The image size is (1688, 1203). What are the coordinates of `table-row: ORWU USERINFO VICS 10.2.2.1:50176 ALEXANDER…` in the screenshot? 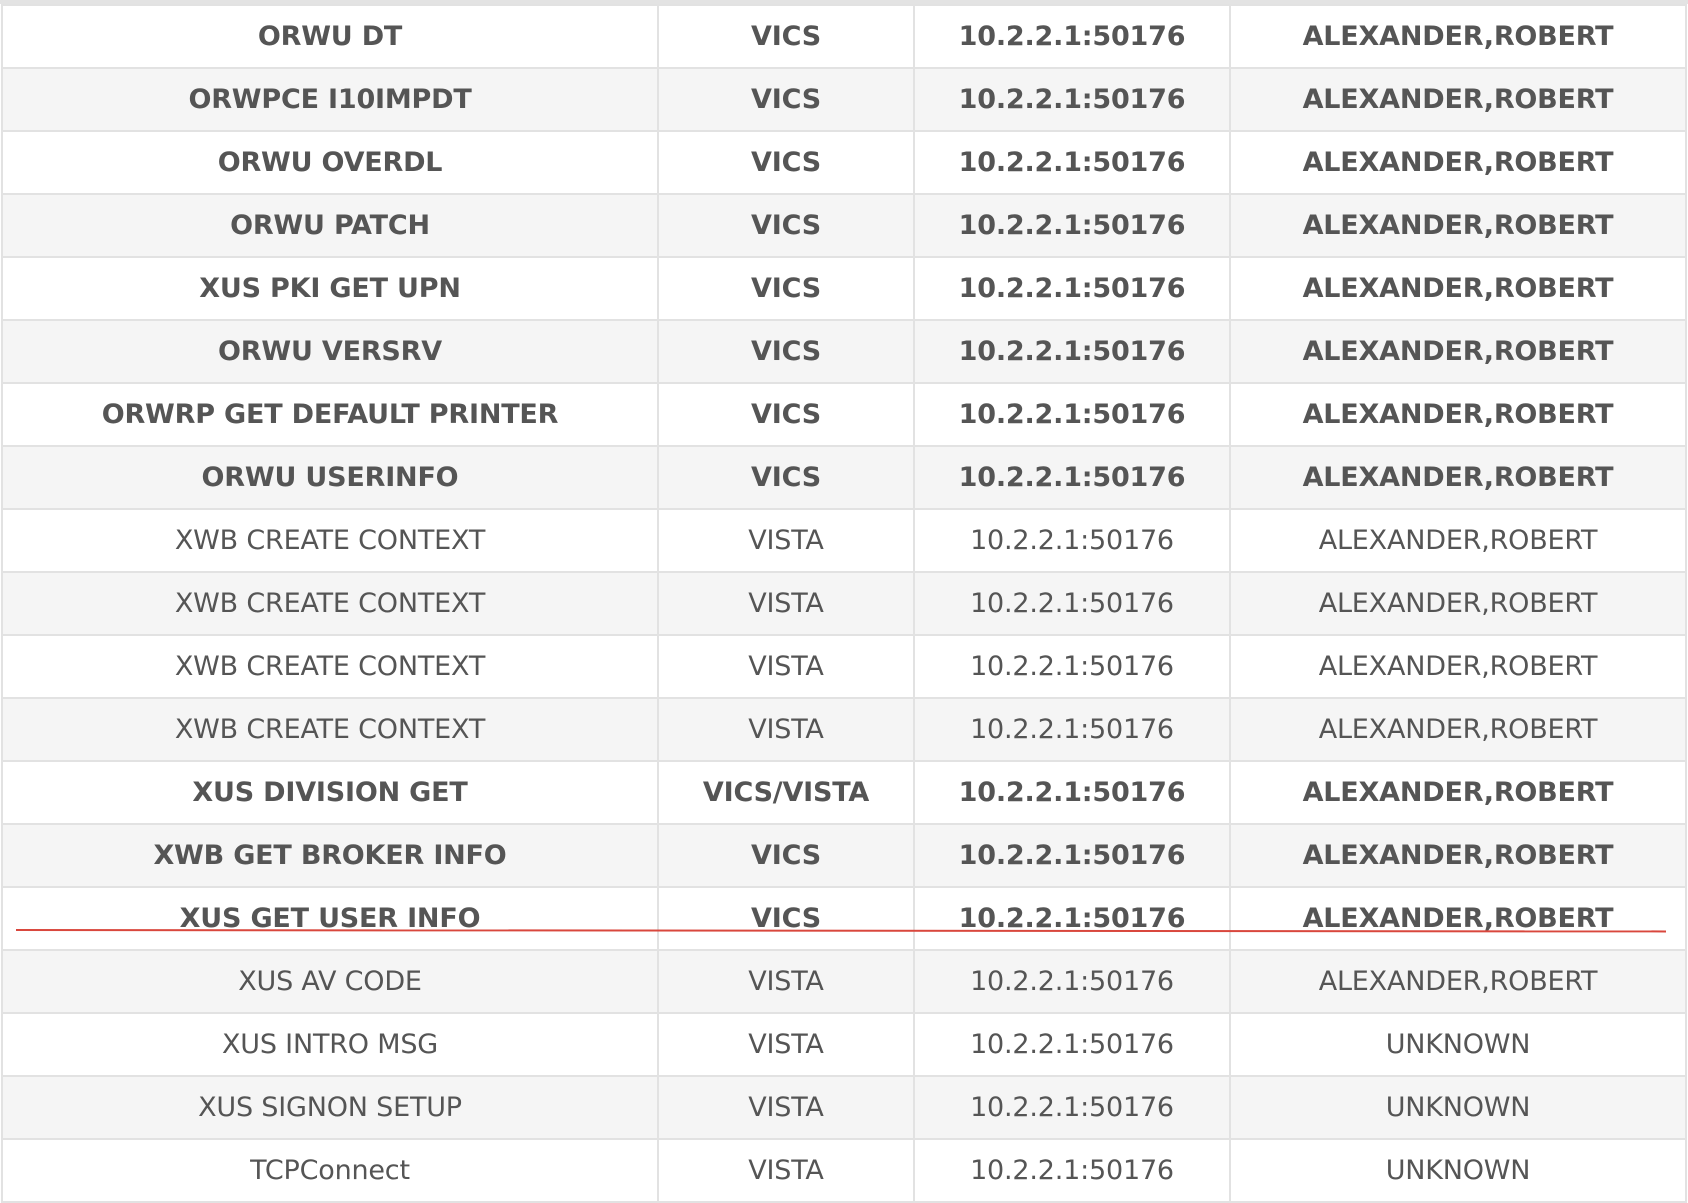 It's located at (844, 477).